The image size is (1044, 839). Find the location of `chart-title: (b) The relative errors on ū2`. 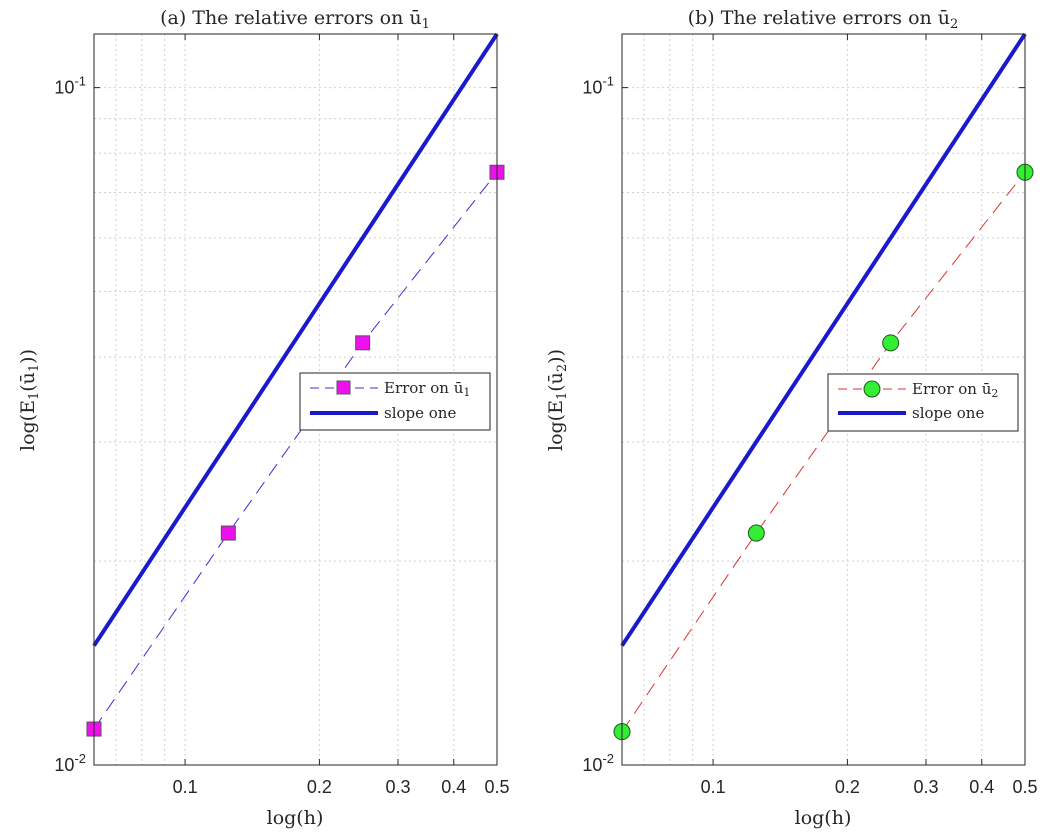

chart-title: (b) The relative errors on ū2 is located at coordinates (823, 19).